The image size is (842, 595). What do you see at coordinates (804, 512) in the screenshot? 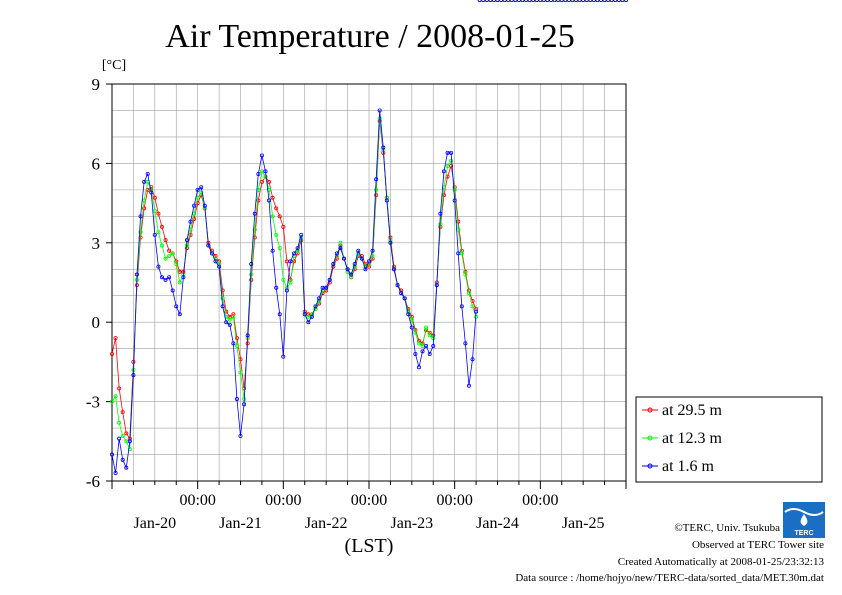
I see `terc-logo-wave` at bounding box center [804, 512].